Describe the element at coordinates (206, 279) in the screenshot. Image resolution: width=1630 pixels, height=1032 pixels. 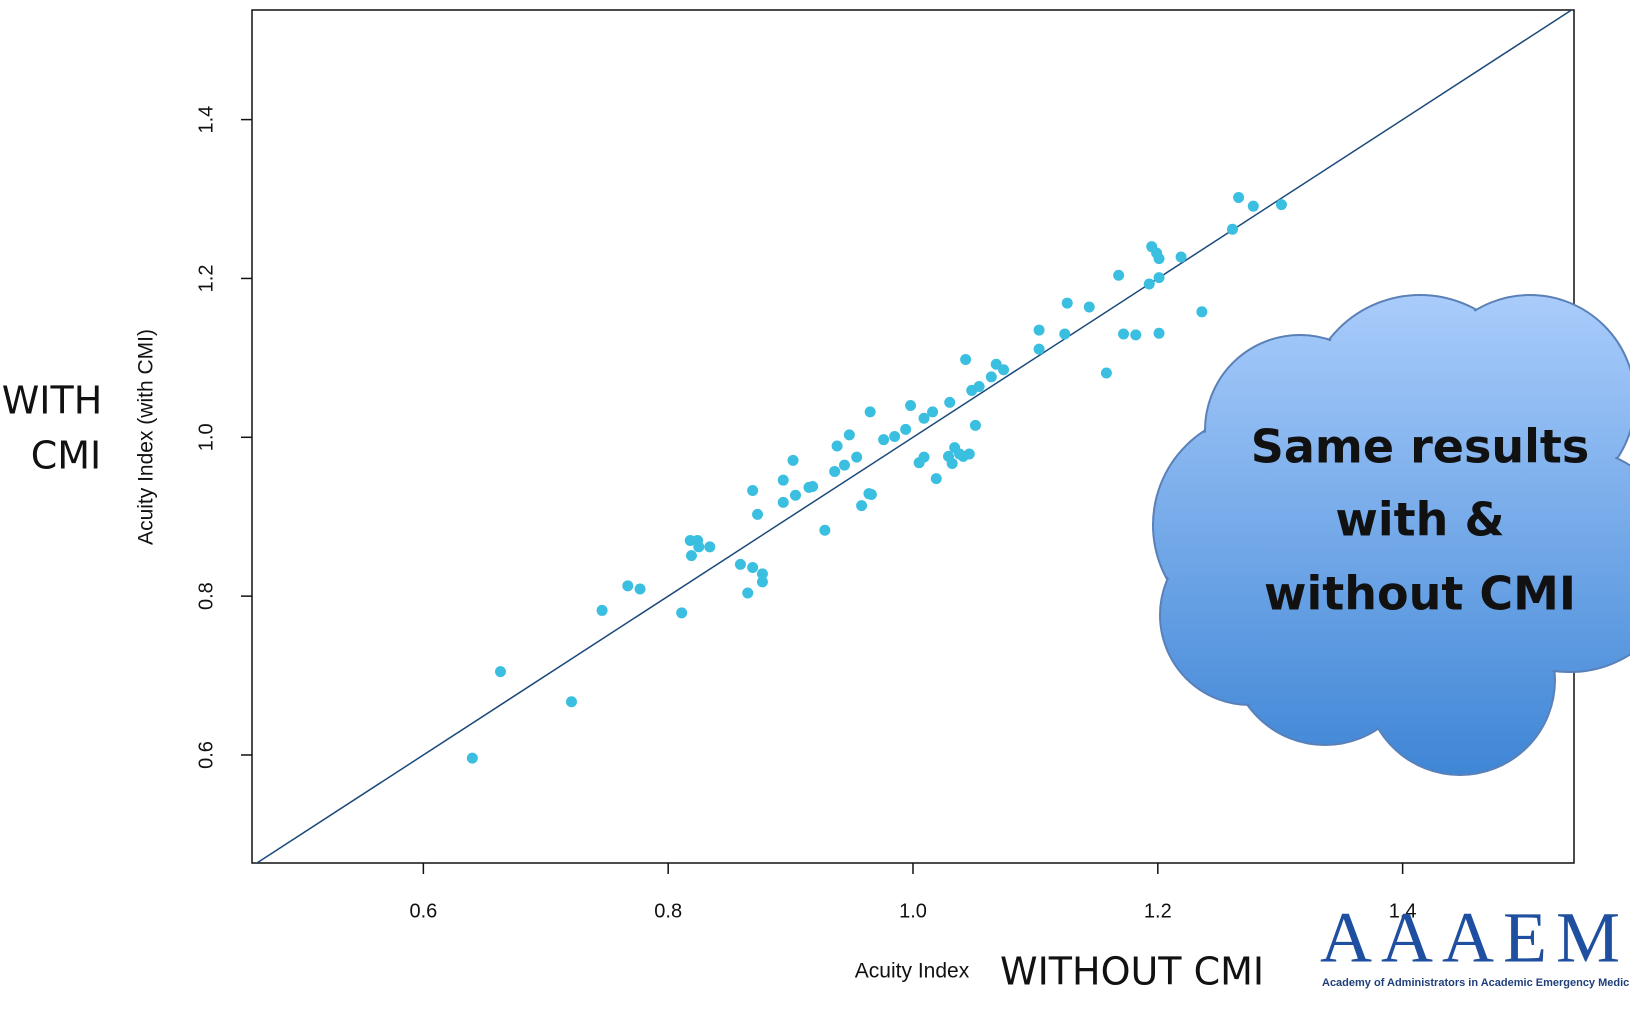
I see `y-tick-label: 1.2` at that location.